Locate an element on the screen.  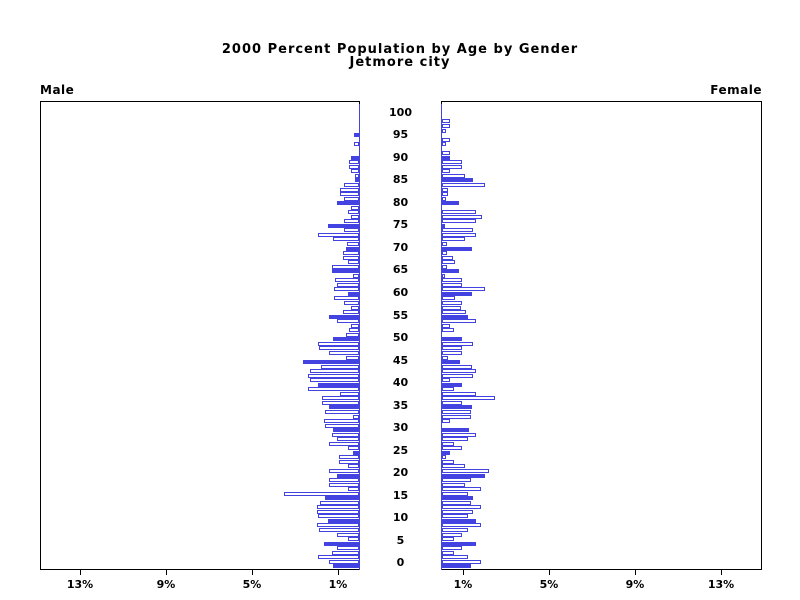
chart-title: 2000 Percent Population by Age by Gender is located at coordinates (400, 49).